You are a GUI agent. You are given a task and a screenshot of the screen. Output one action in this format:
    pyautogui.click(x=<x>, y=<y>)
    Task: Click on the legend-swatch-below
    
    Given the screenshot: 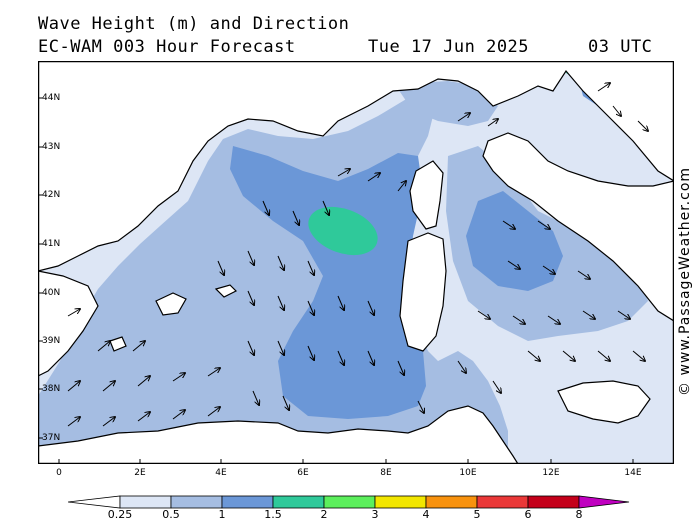 What is the action you would take?
    pyautogui.click(x=94, y=502)
    